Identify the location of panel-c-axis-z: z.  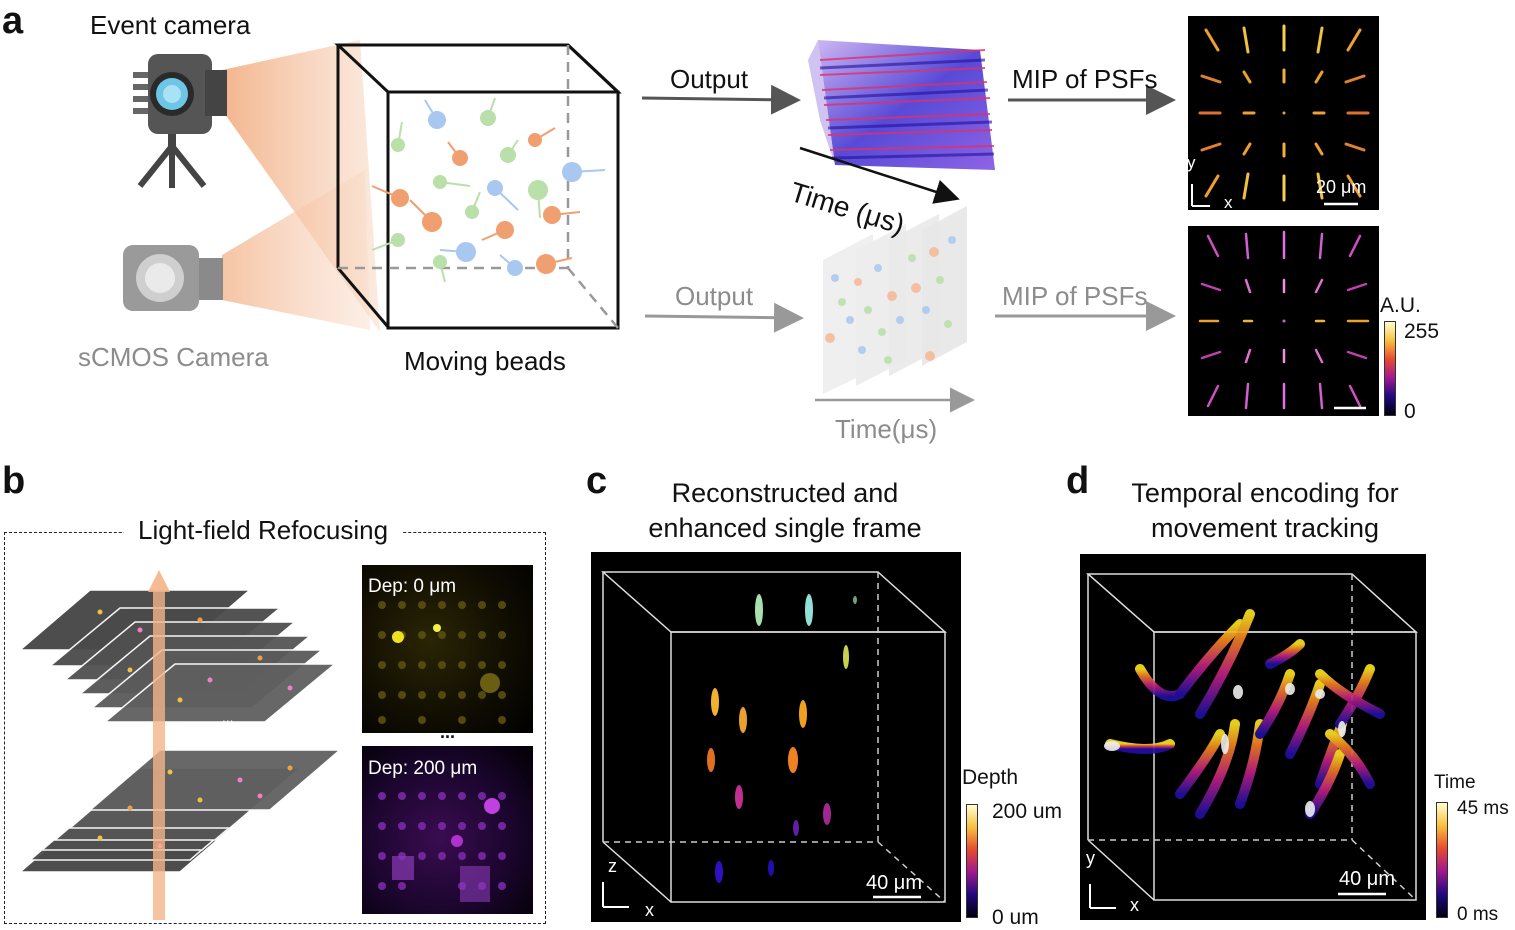
(612, 866).